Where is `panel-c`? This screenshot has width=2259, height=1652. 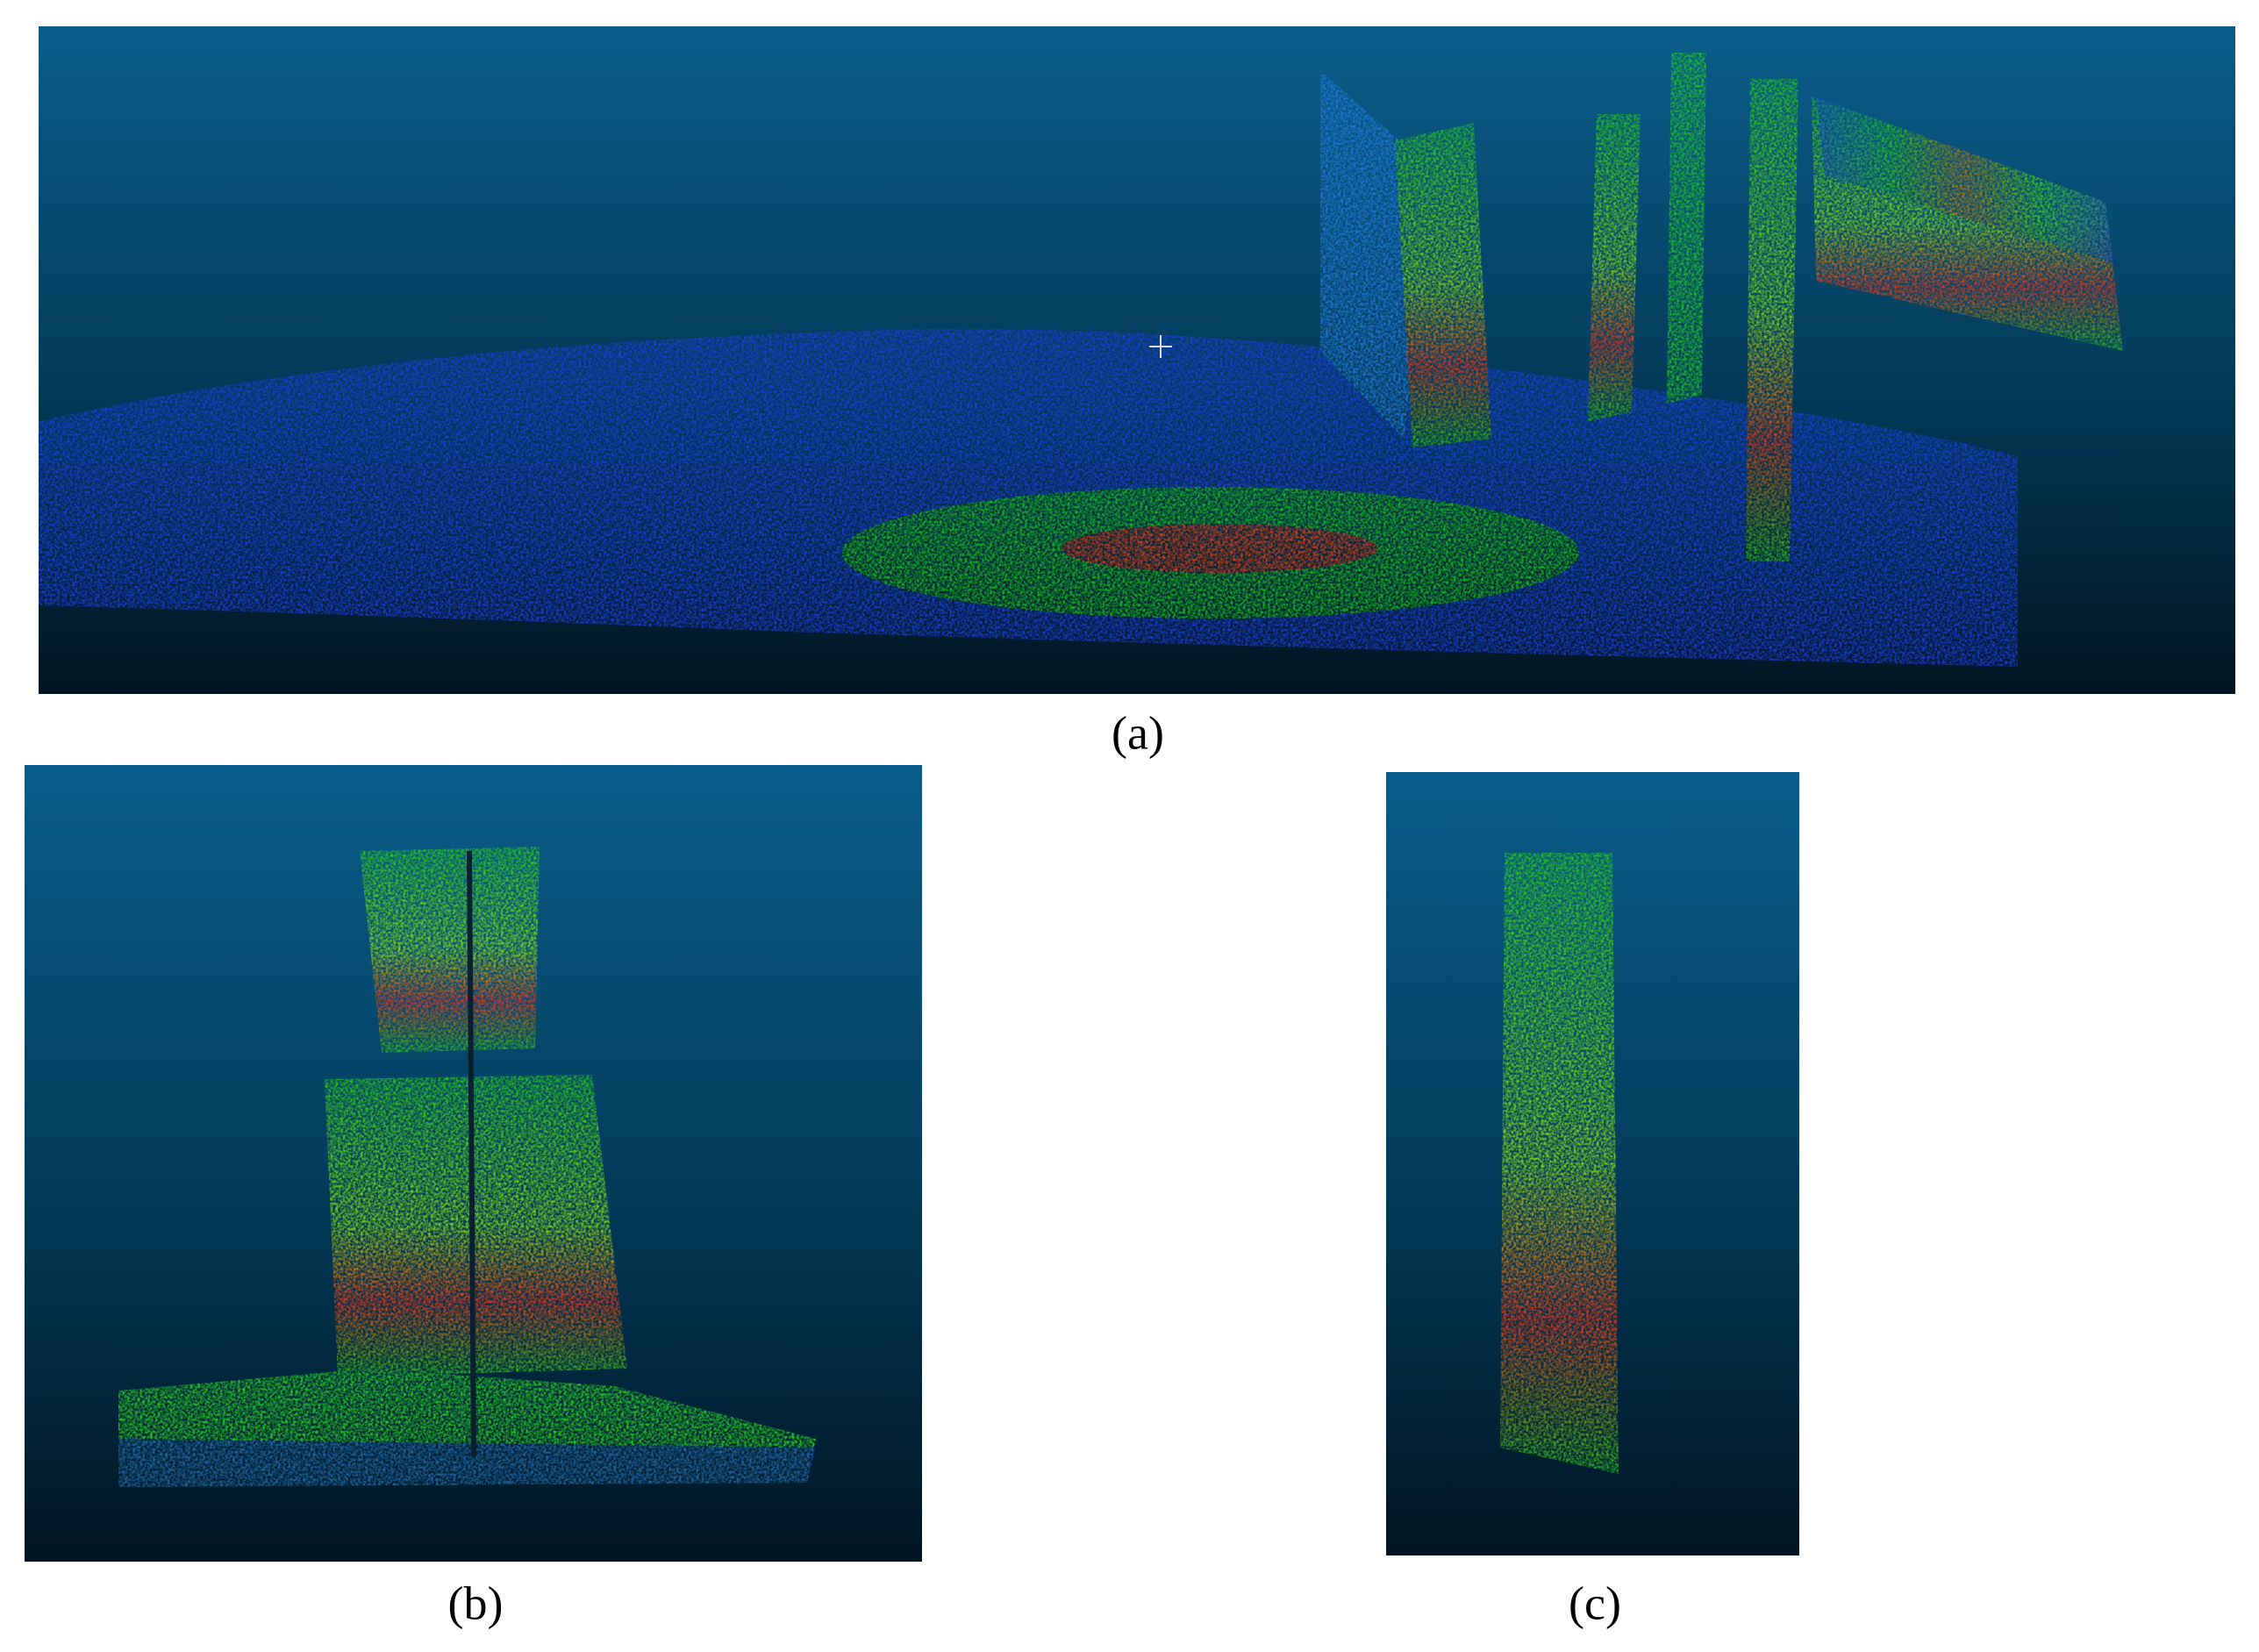 panel-c is located at coordinates (1592, 1164).